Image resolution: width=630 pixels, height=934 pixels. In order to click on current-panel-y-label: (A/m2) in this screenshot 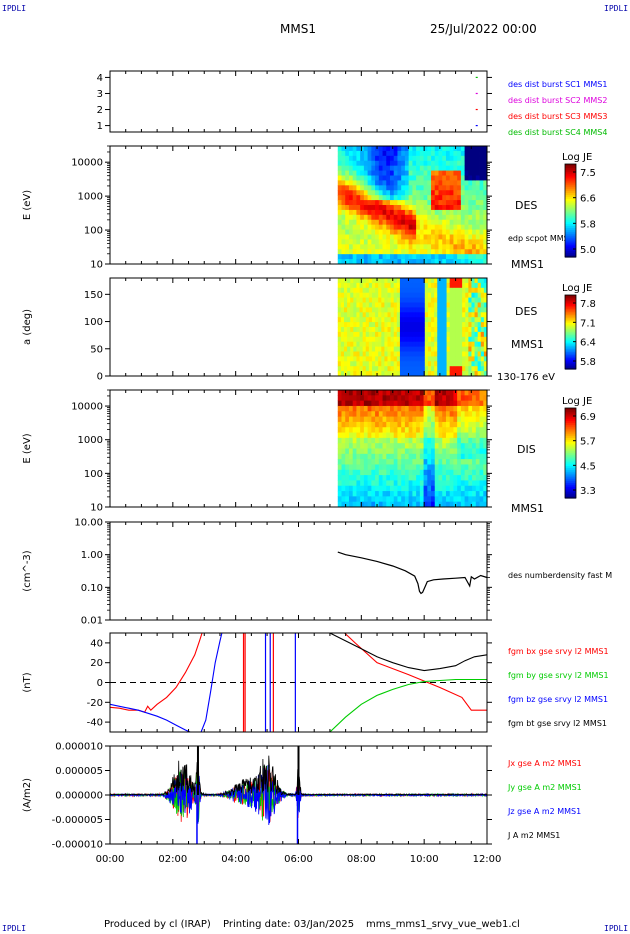, I will do `click(27, 795)`.